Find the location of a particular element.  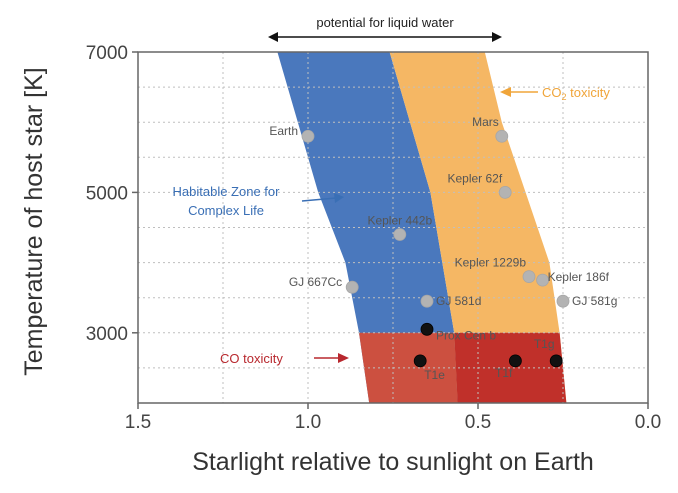

point-label-mars: Mars is located at coordinates (485, 122).